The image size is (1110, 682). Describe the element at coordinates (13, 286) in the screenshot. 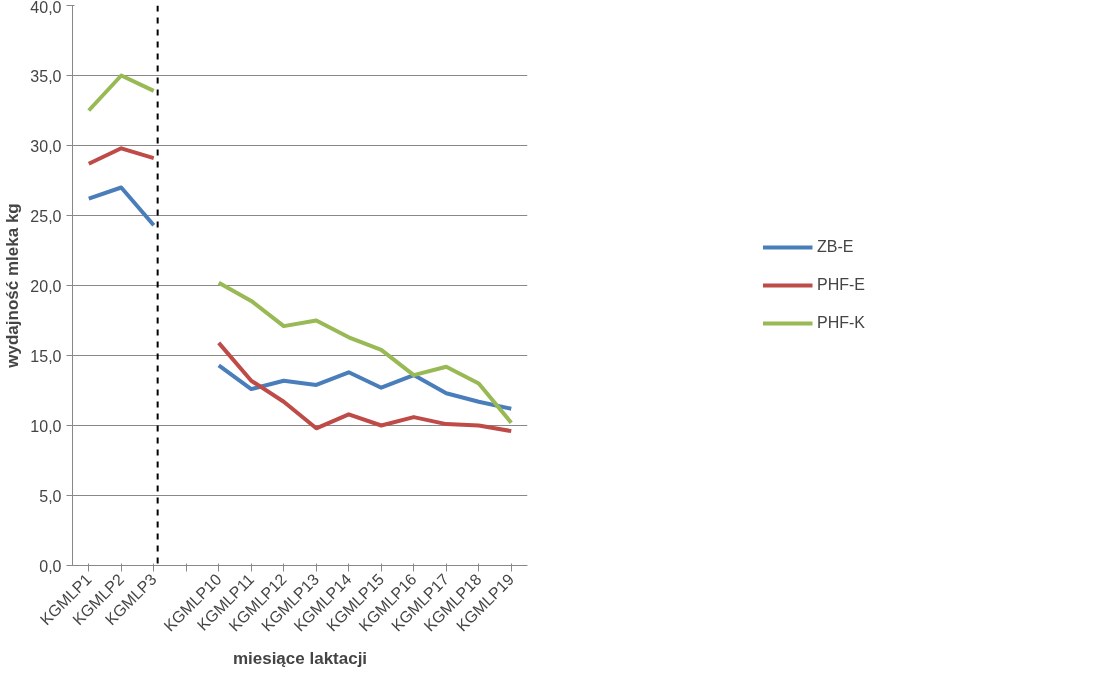

I see `y-axis-title: wydajność mleka kg` at that location.